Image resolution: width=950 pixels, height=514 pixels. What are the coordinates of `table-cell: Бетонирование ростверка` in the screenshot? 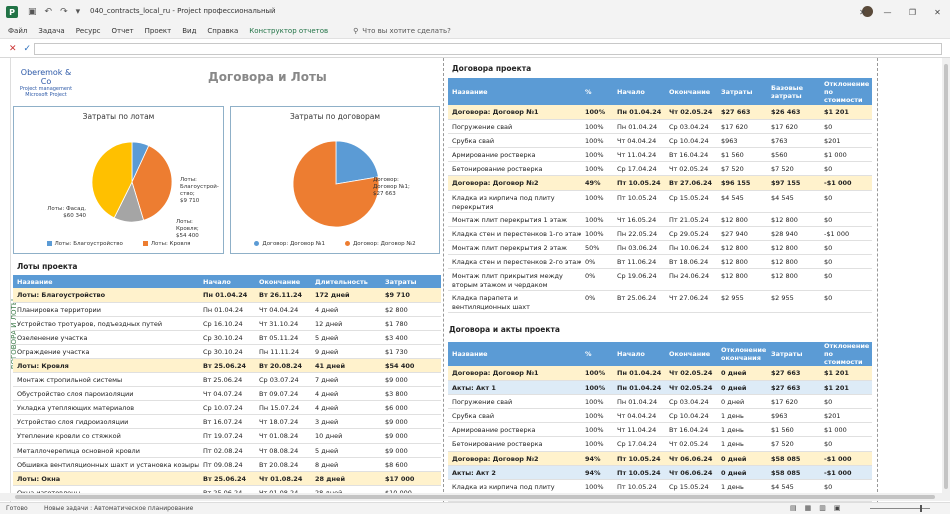 It's located at (514, 169).